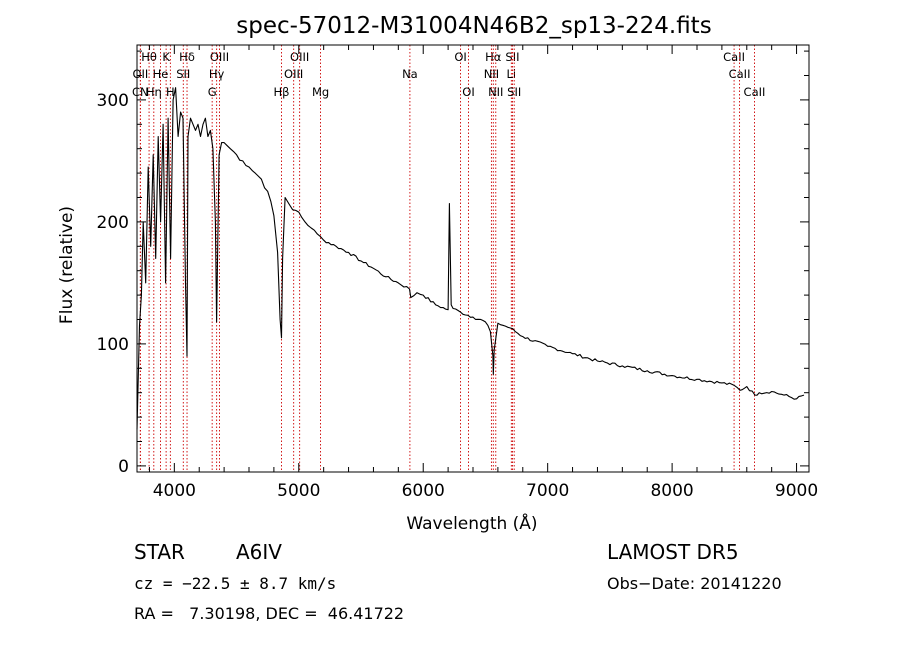  What do you see at coordinates (67, 265) in the screenshot?
I see `y-axis-label: Flux (relative)` at bounding box center [67, 265].